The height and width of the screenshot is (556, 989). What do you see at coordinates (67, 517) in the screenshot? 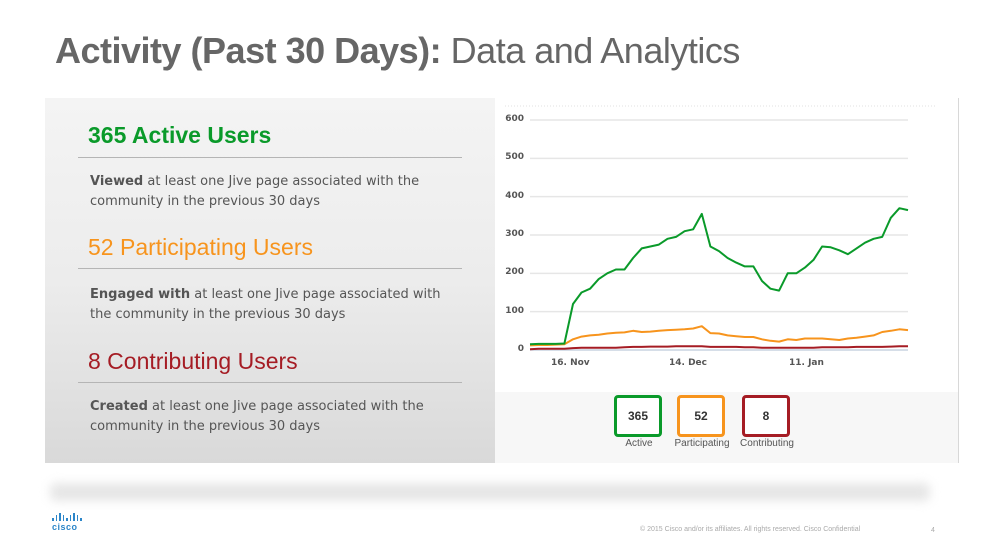
I see `cisco-logo-bars-icon` at bounding box center [67, 517].